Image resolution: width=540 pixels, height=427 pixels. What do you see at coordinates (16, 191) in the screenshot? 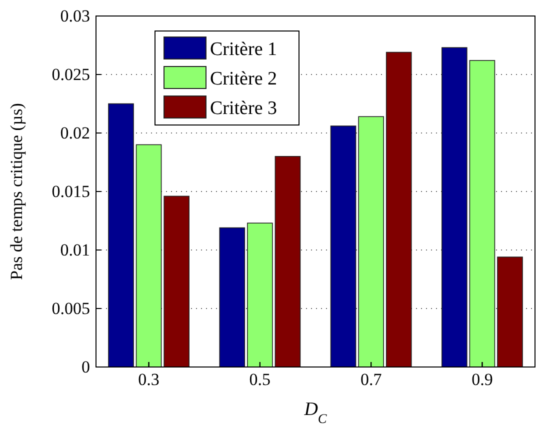
I see `y-axis-title: Pas de temps critique (µs)` at bounding box center [16, 191].